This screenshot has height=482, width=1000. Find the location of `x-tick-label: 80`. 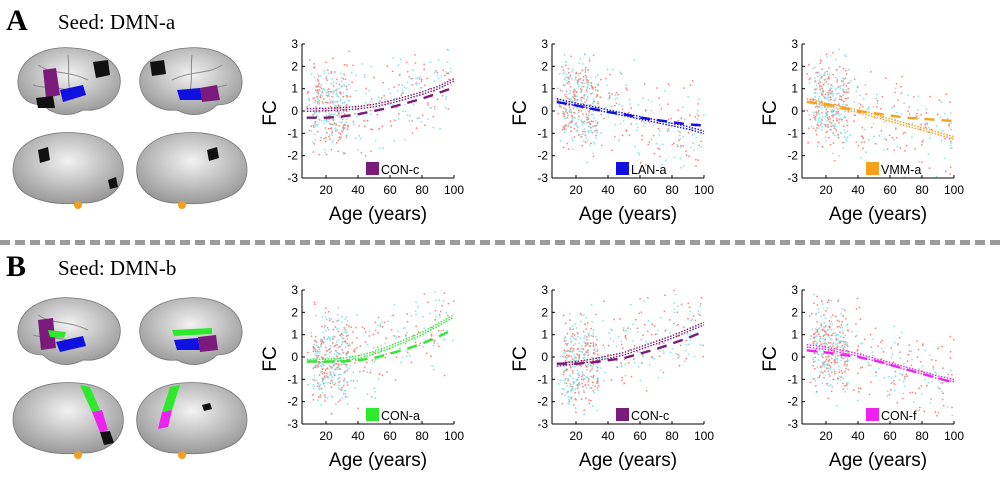

x-tick-label: 80 is located at coordinates (672, 190).